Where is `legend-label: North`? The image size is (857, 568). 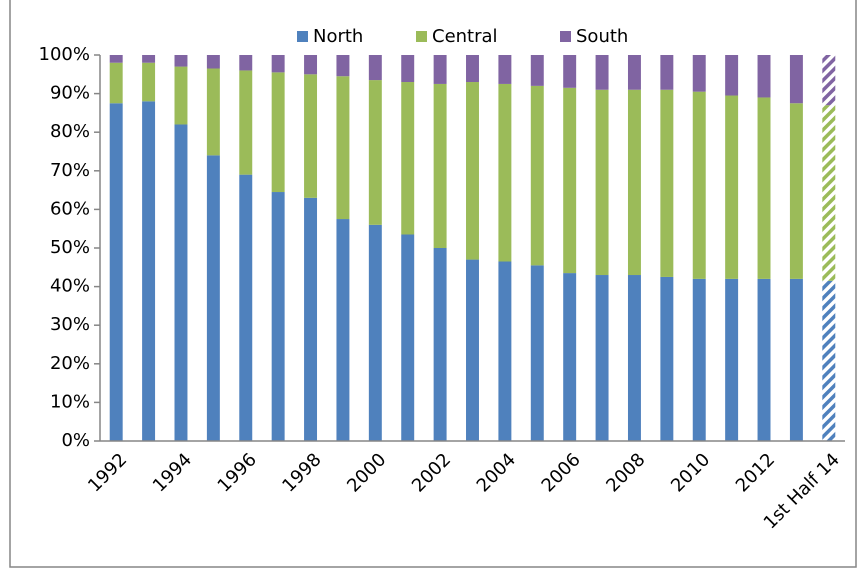
legend-label: North is located at coordinates (338, 36).